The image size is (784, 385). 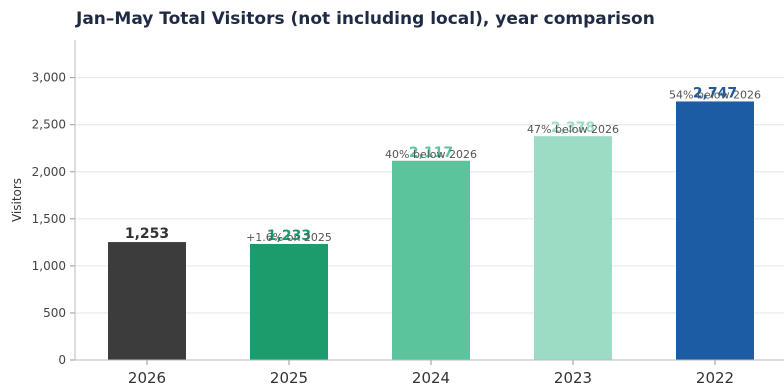 I want to click on y-tick-label: 1,000, so click(x=49, y=266).